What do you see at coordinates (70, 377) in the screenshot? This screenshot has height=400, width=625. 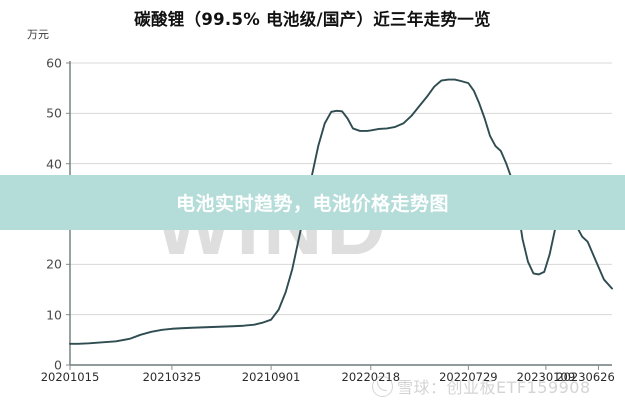 I see `x-tick-label-0: 20201015` at bounding box center [70, 377].